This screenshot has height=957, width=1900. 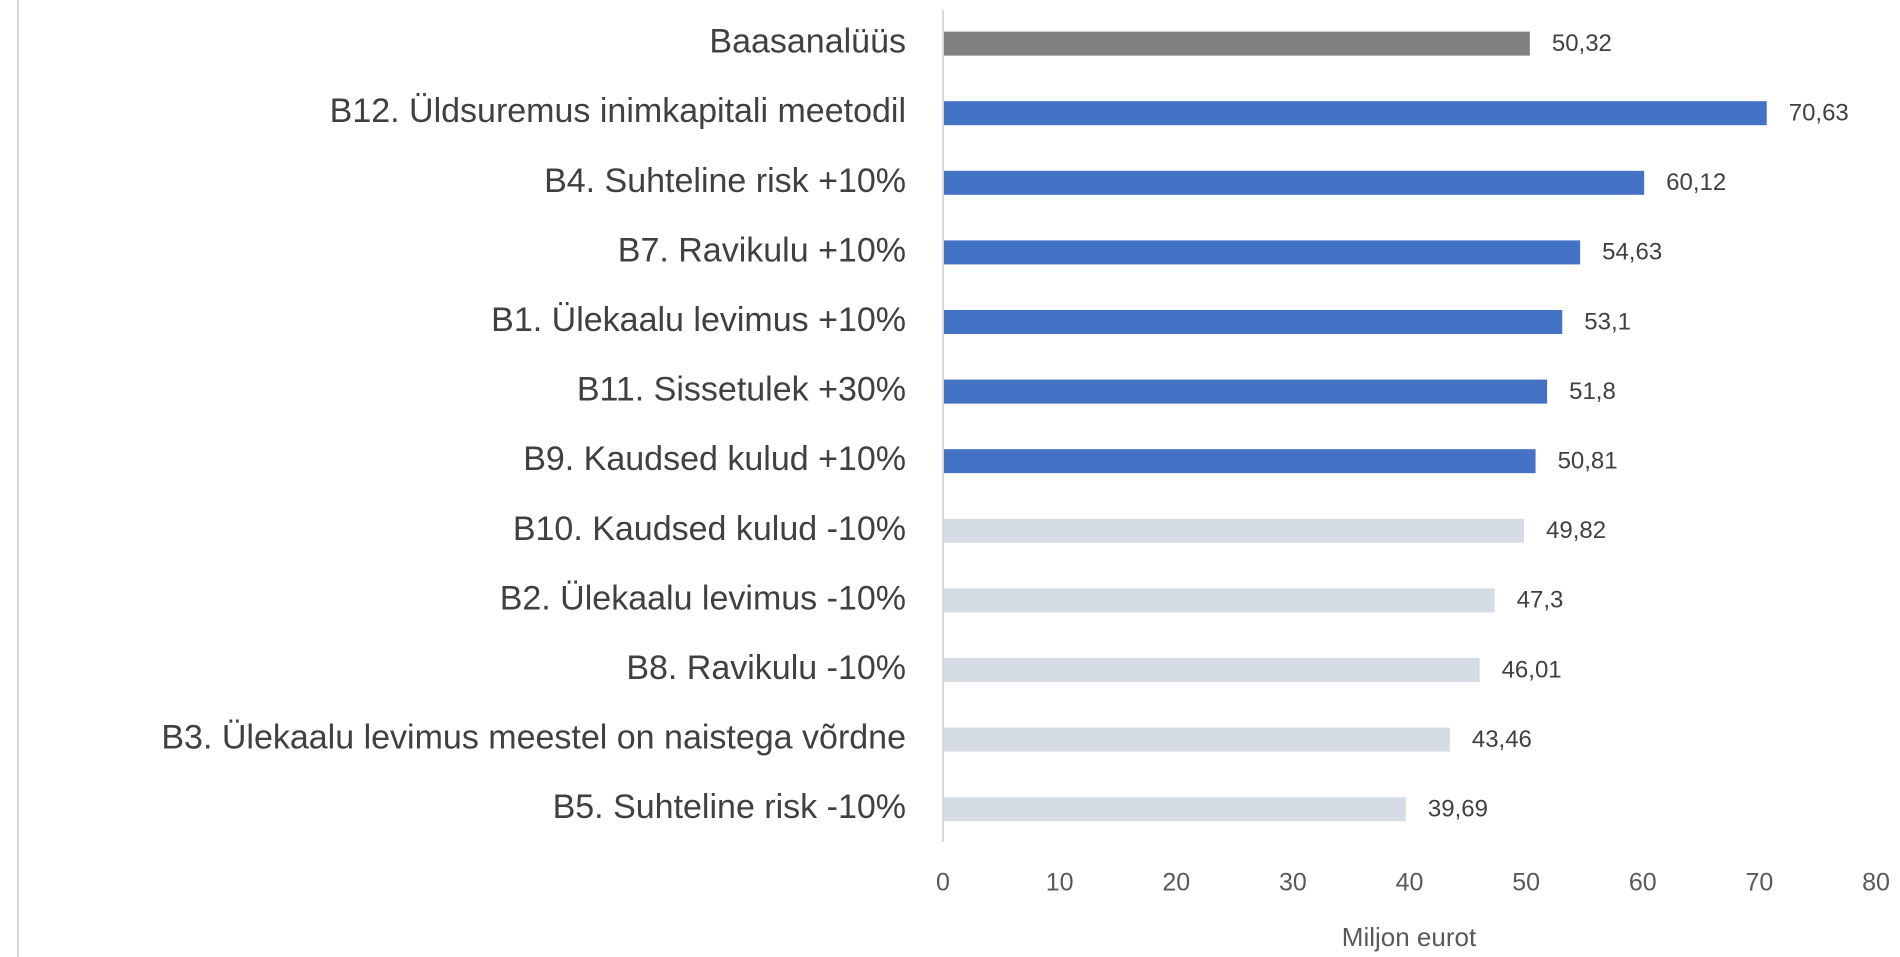 What do you see at coordinates (1696, 182) in the screenshot?
I see `value-label: 60,12` at bounding box center [1696, 182].